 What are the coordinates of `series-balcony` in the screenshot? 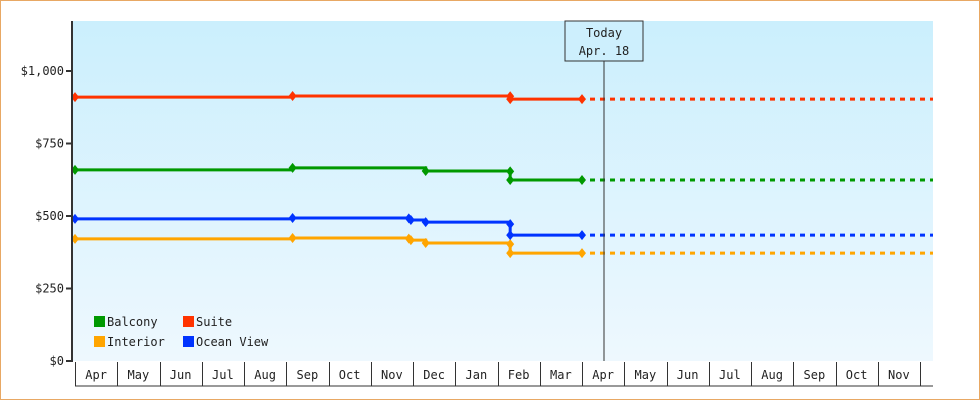 It's located at (502, 174).